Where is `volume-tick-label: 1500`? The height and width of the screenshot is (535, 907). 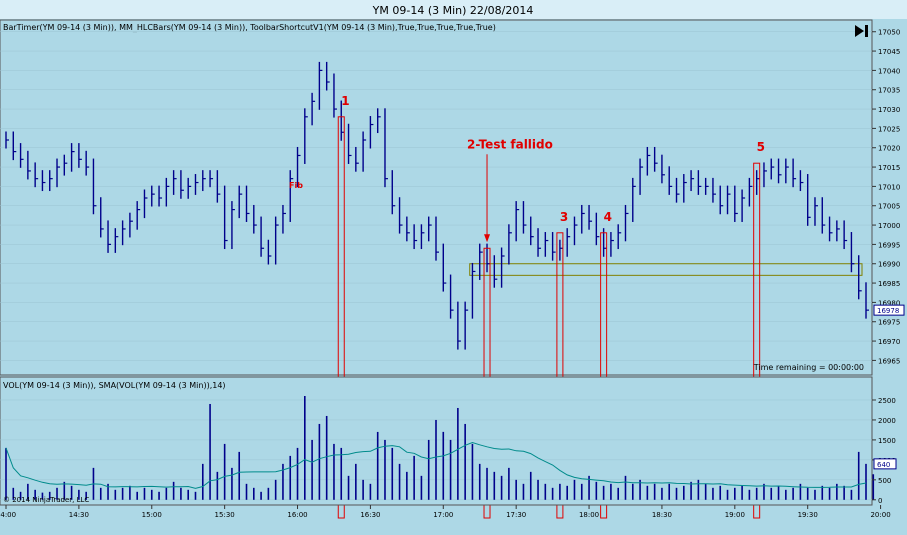 volume-tick-label: 1500 is located at coordinates (887, 441).